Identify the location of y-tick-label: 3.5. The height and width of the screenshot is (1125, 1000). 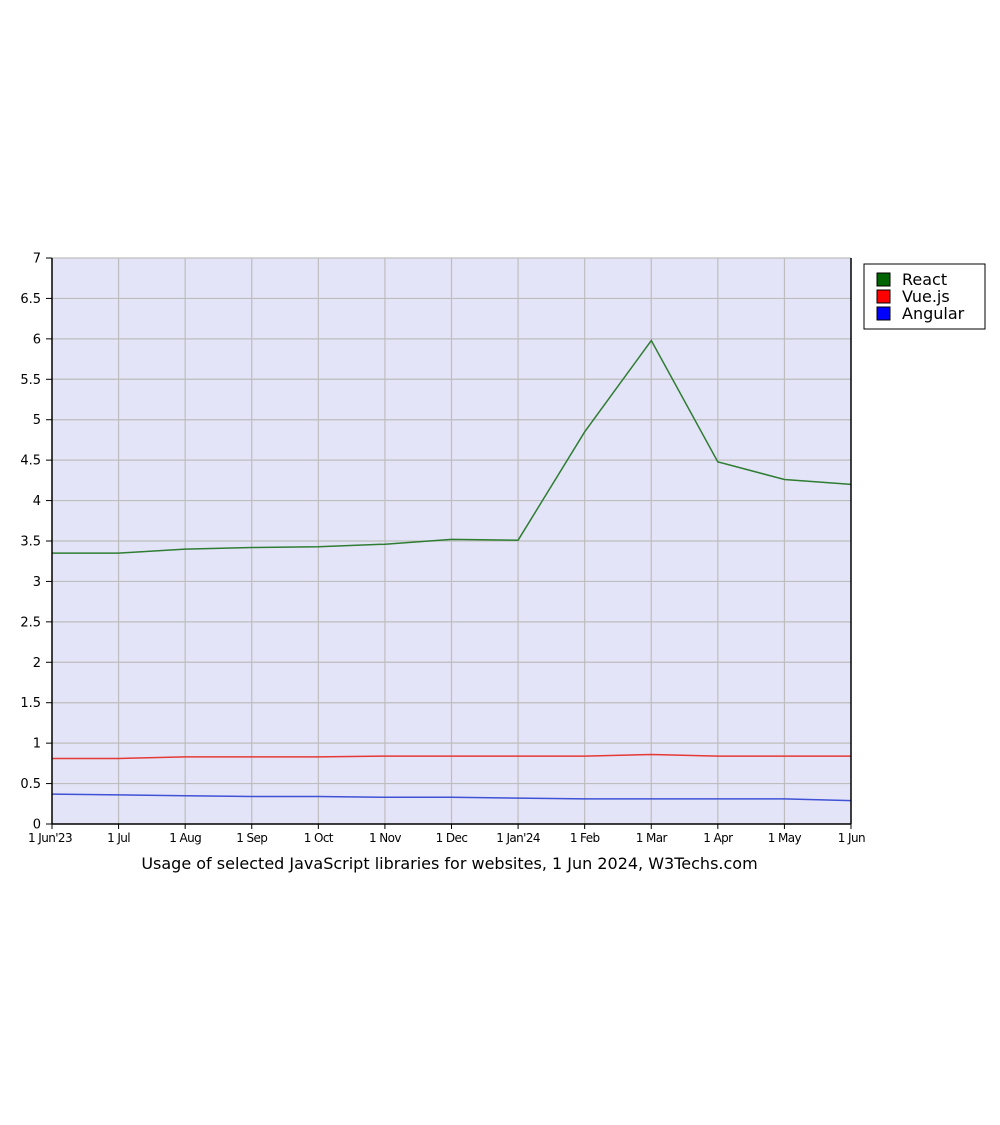
(30, 542).